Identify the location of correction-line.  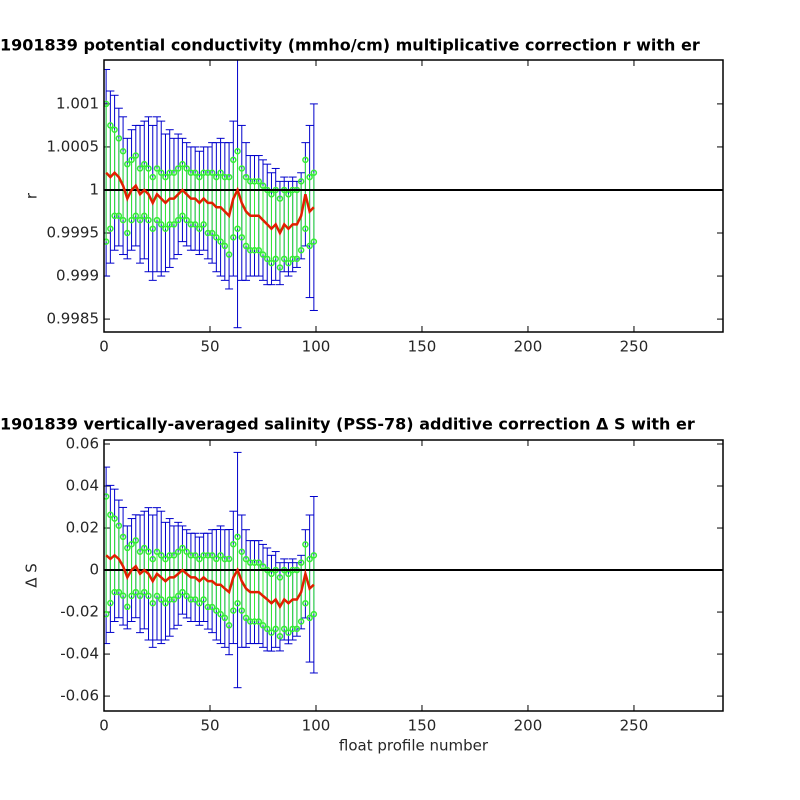
(210, 203).